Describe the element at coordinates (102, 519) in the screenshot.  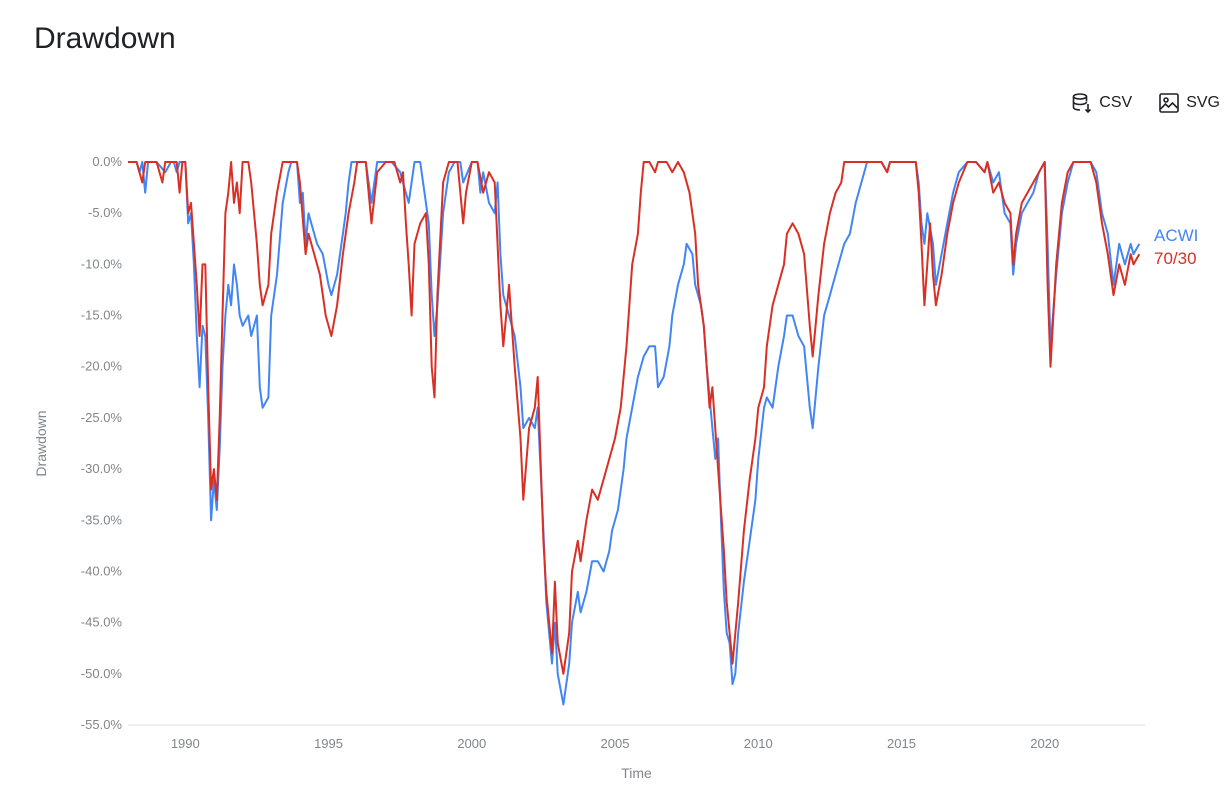
I see `y-tick-label: -35.0%` at that location.